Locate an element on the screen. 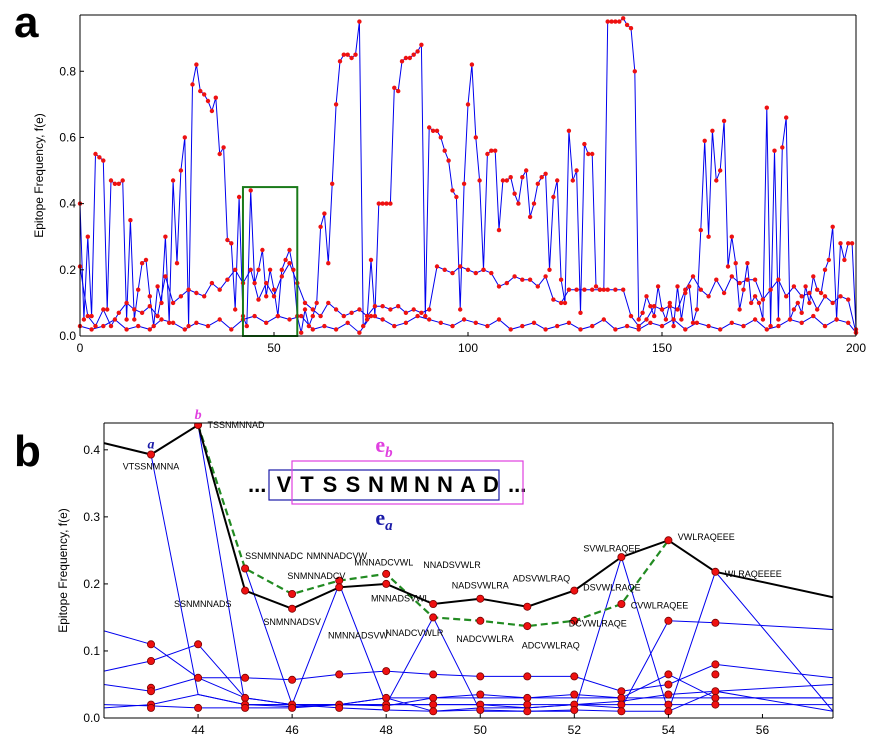 Image resolution: width=870 pixels, height=735 pixels. y-tick-label: 0.3 is located at coordinates (91, 517).